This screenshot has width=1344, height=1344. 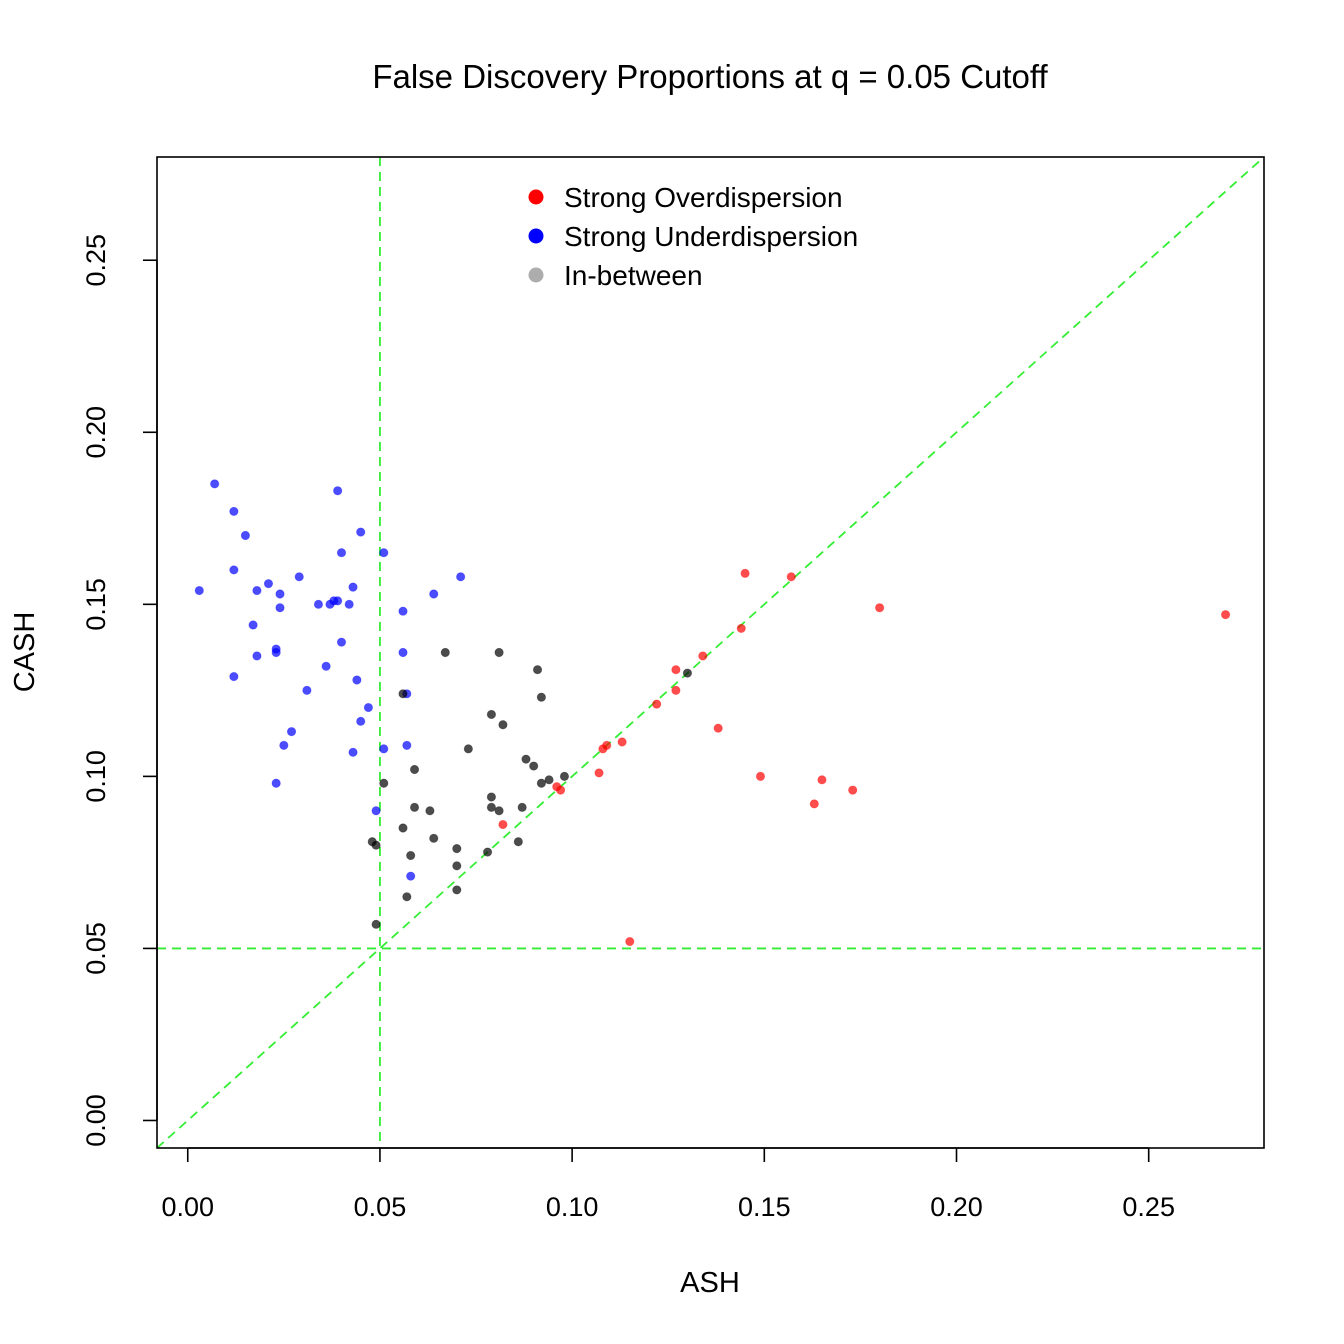 I want to click on x-tick-label-2: 0.10, so click(x=572, y=1207).